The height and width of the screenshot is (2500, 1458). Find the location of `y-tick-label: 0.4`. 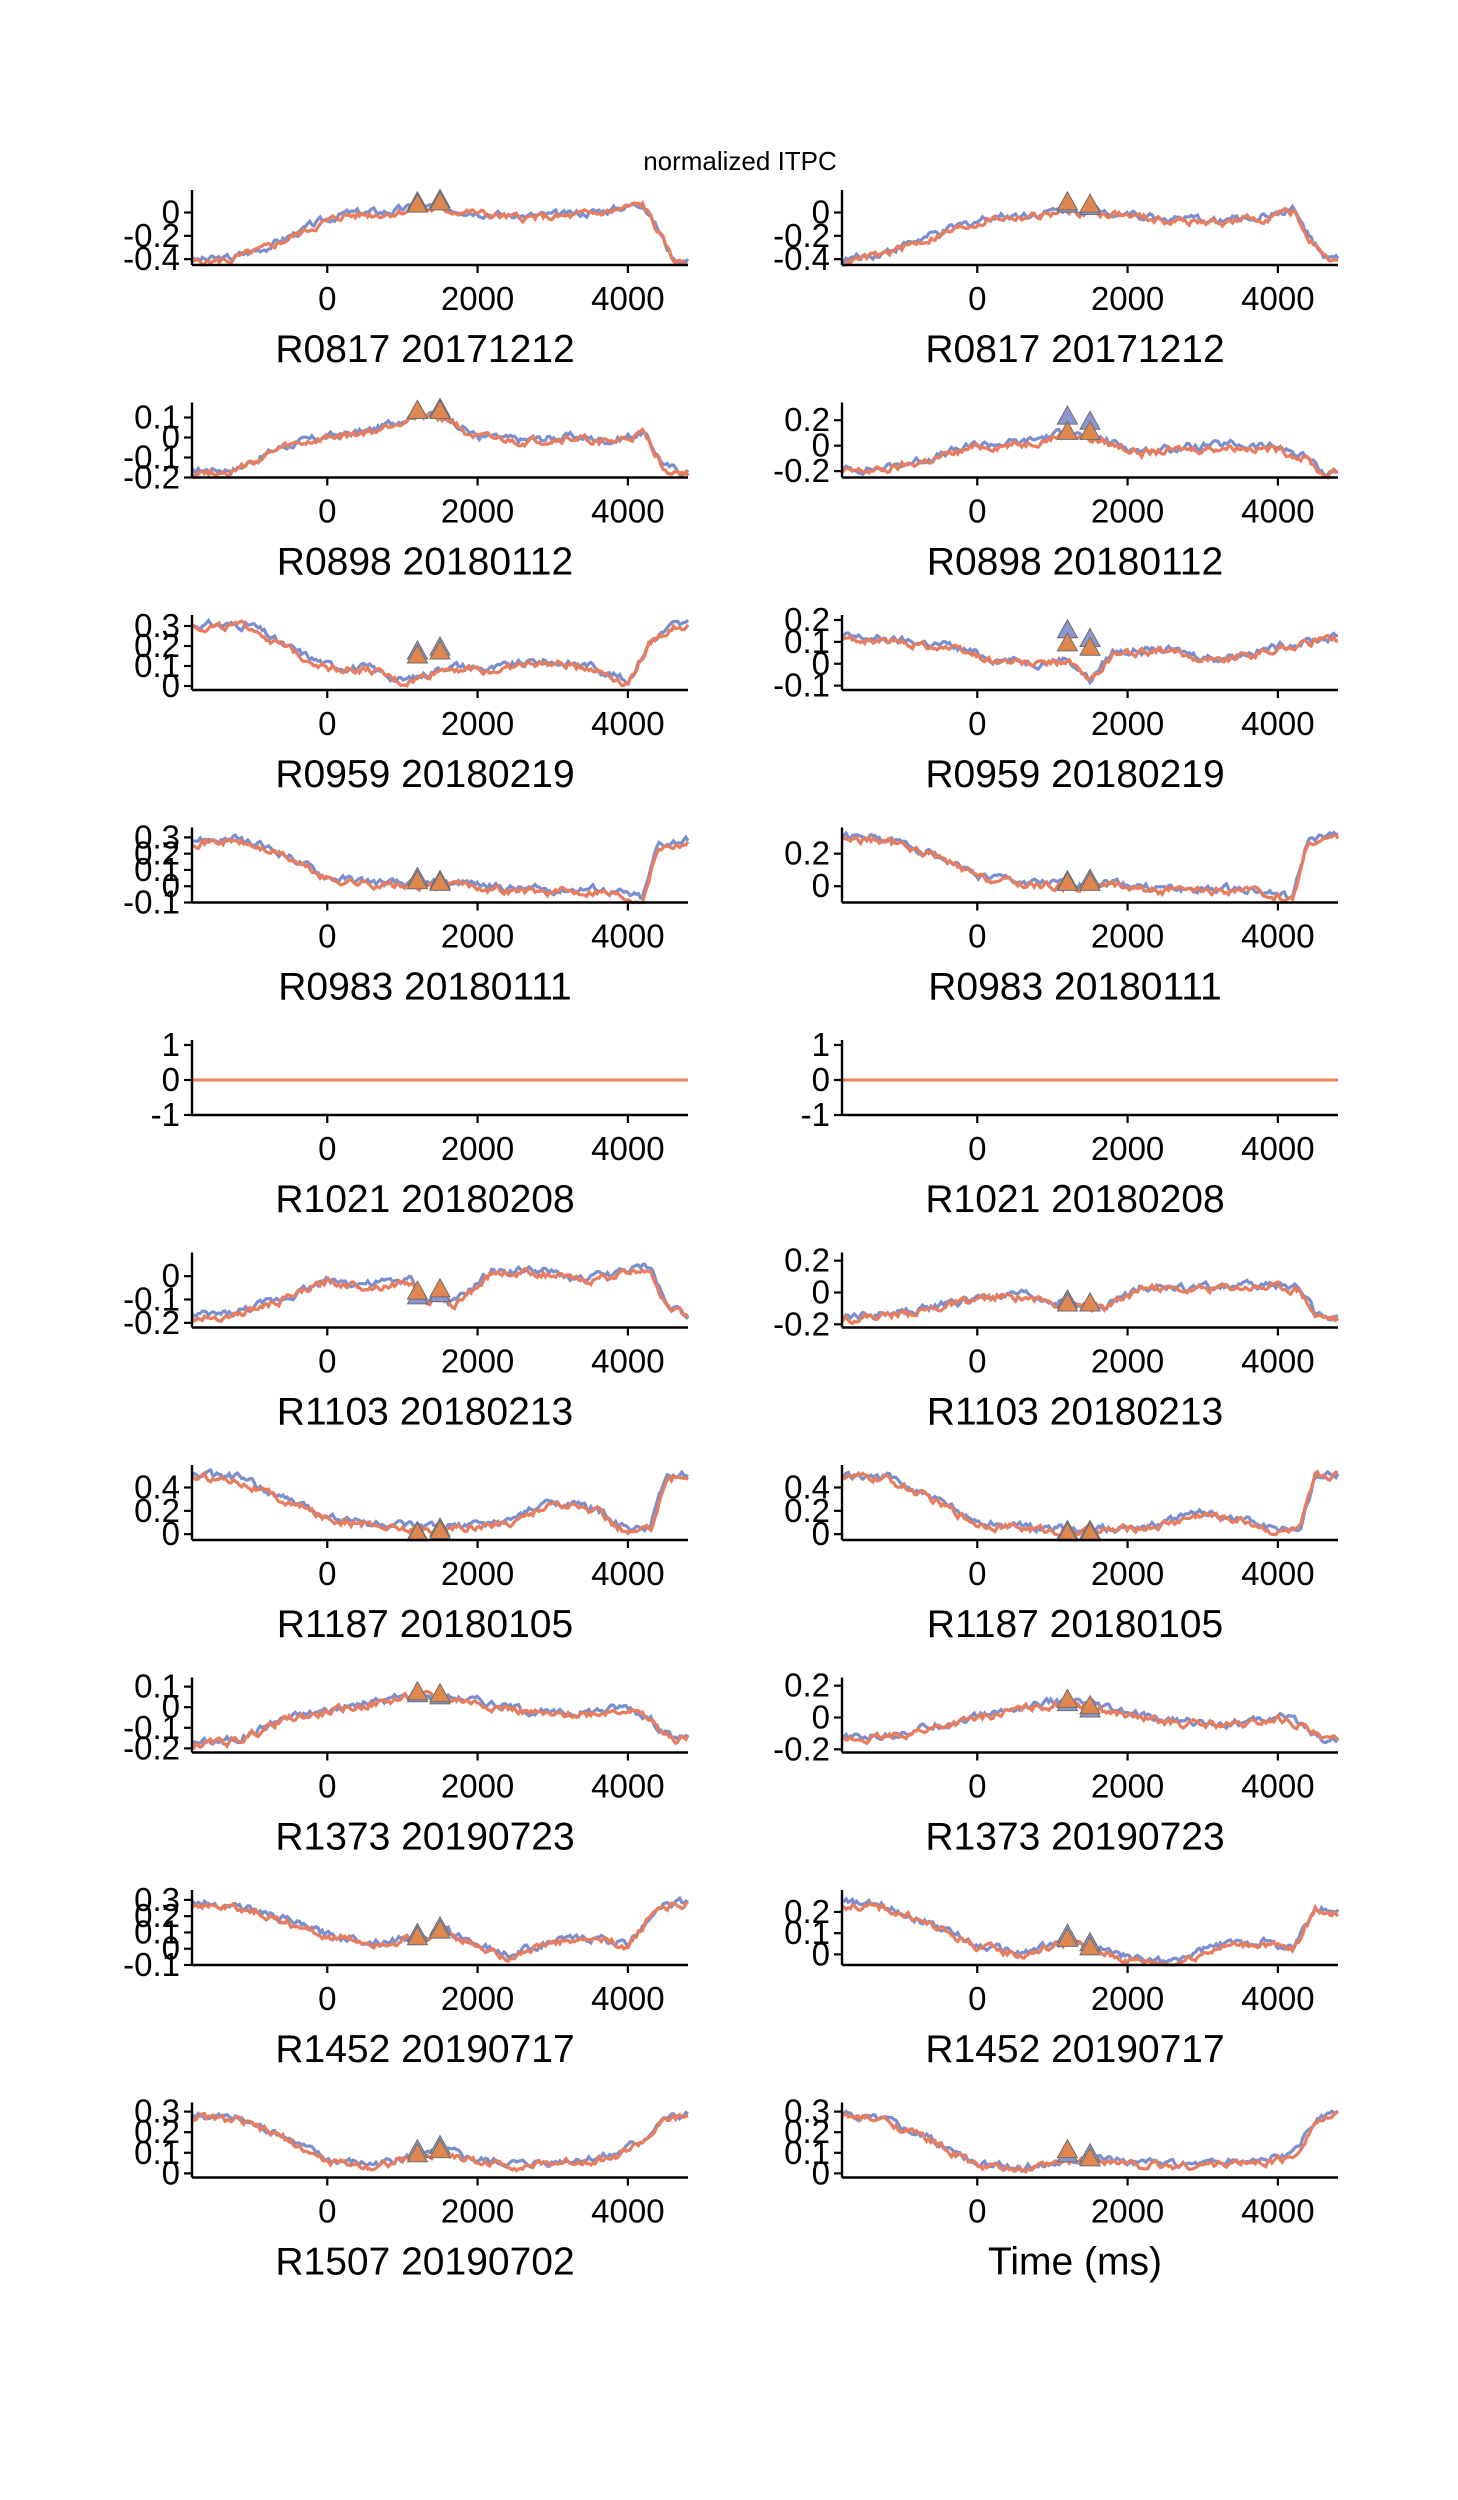

y-tick-label: 0.4 is located at coordinates (157, 1487).